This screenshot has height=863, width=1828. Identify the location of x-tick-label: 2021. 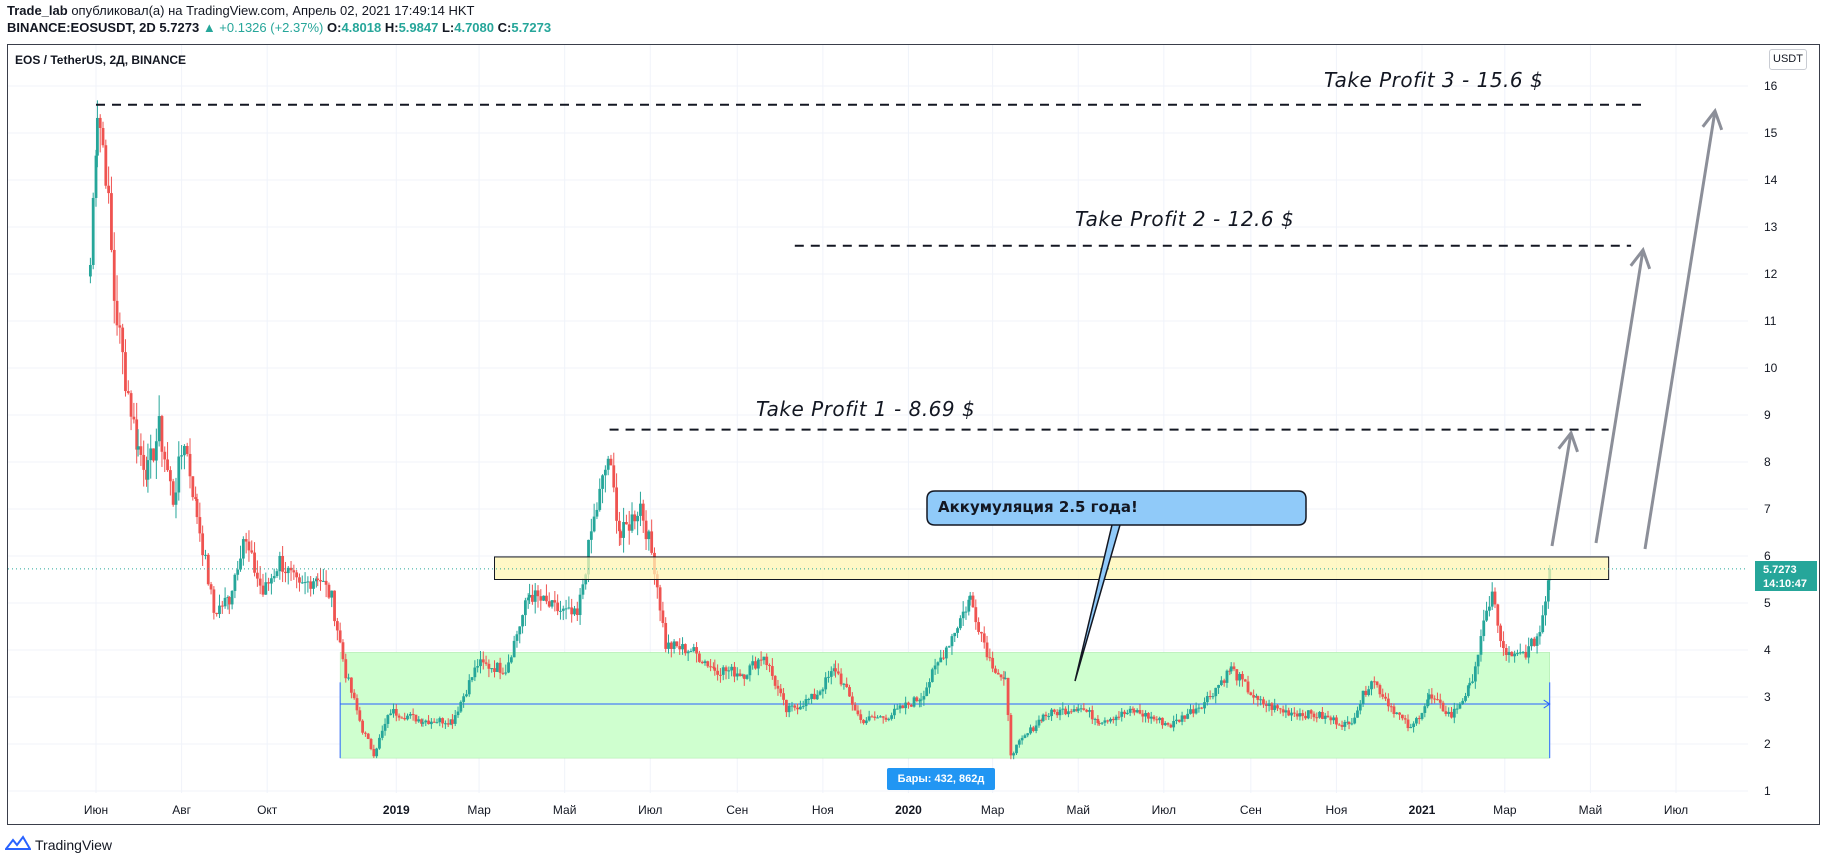
(1422, 810).